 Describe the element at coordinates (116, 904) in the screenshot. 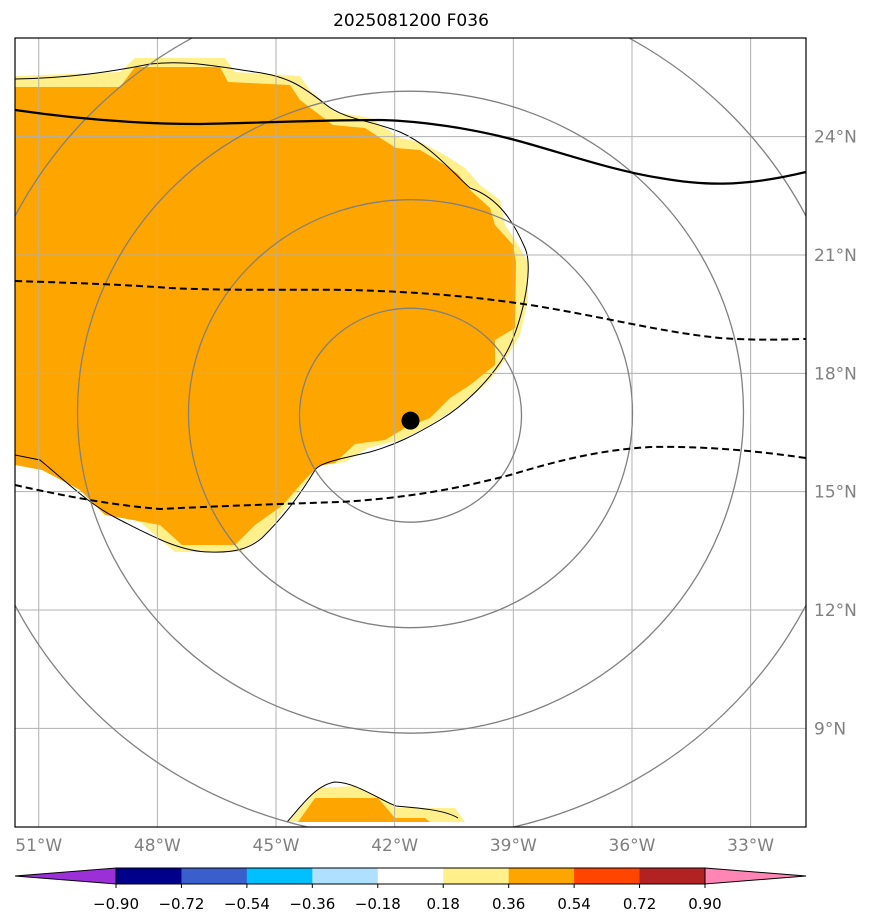

I see `colorbar-tick-label: −0.90` at that location.